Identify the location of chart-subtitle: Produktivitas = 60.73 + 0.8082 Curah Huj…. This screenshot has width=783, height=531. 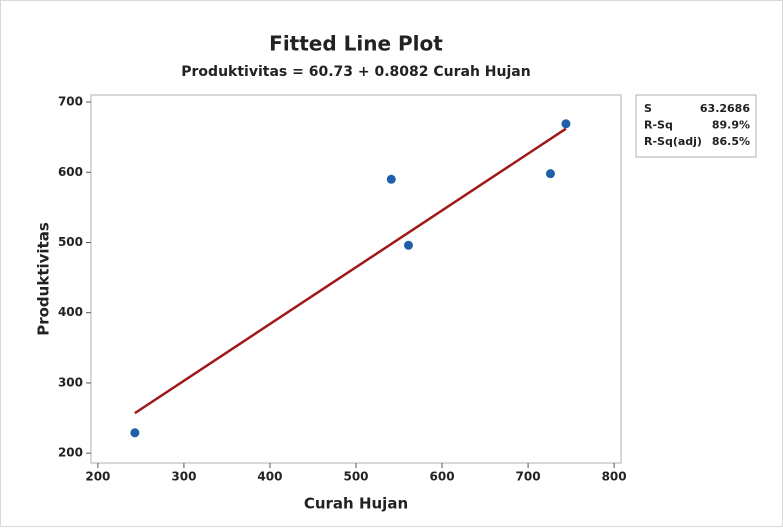
(355, 72).